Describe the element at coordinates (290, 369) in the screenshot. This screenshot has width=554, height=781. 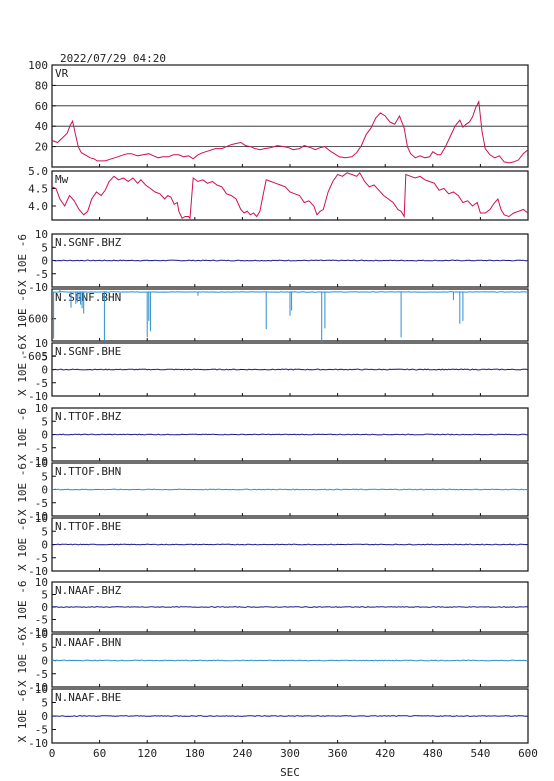
I see `trace-line-sgnf-bhe` at that location.